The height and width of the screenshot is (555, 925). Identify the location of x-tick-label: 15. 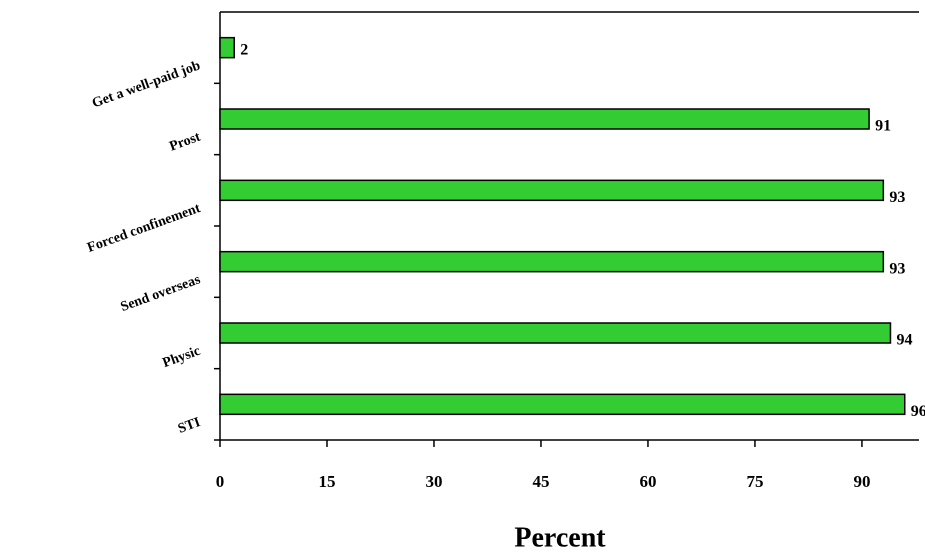
(326, 481).